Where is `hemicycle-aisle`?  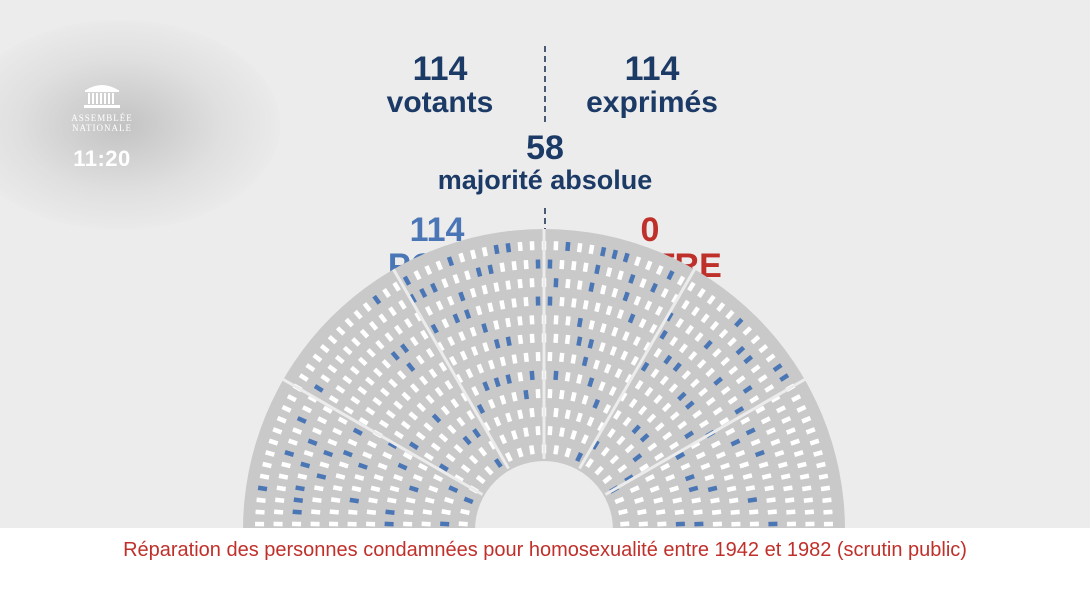
hemicycle-aisle is located at coordinates (383, 437).